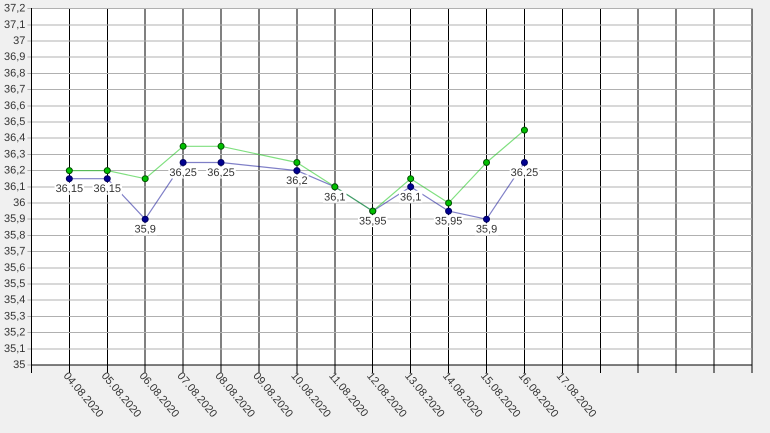 The width and height of the screenshot is (770, 433). Describe the element at coordinates (15, 348) in the screenshot. I see `y-tick-label: 35,1` at that location.